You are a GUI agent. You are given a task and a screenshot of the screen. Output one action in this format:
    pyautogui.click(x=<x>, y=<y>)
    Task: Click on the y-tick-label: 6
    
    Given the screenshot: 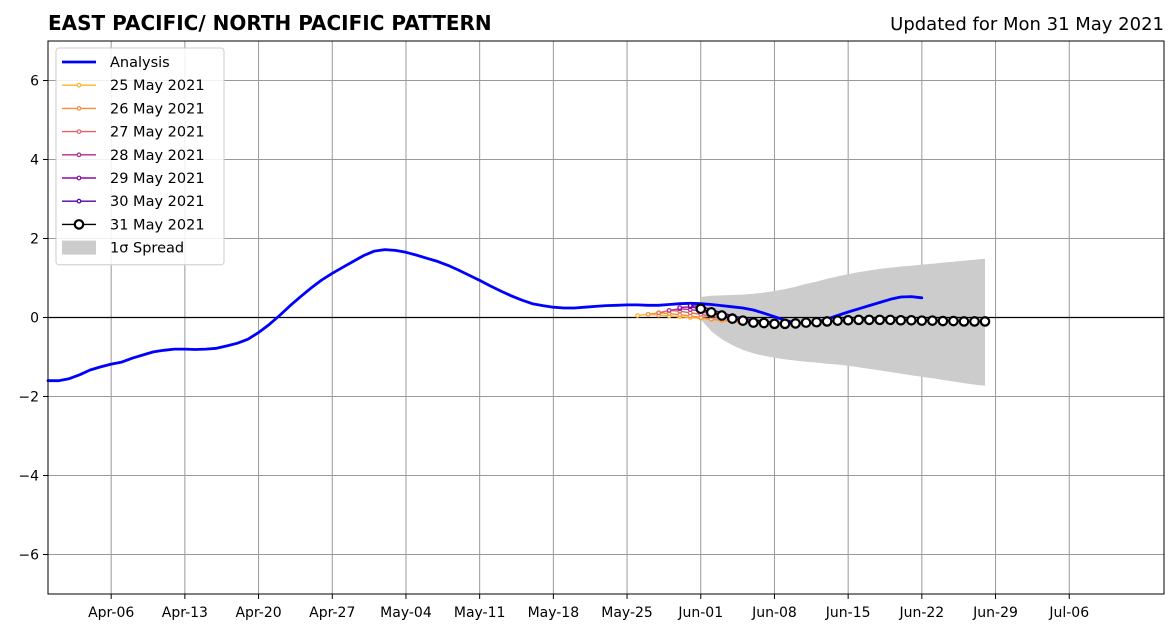 What is the action you would take?
    pyautogui.click(x=34, y=82)
    